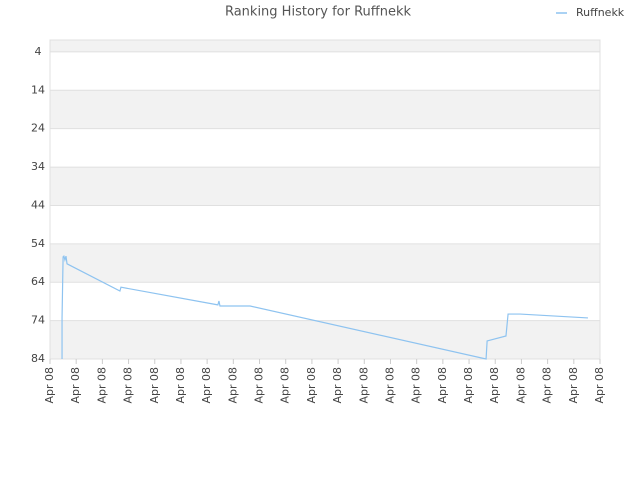 The width and height of the screenshot is (640, 480). I want to click on y-tick-label: 34, so click(38, 166).